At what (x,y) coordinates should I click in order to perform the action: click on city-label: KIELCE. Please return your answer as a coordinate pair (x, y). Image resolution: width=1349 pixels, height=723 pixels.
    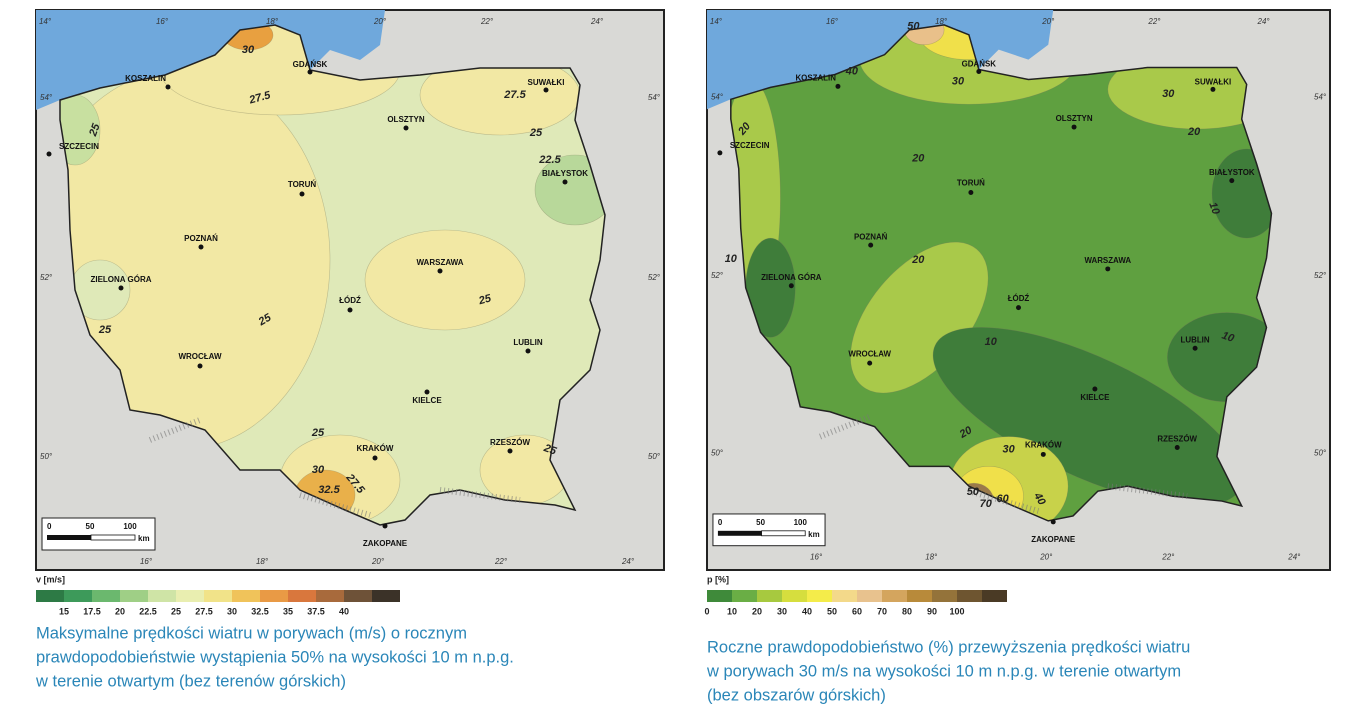
    Looking at the image, I should click on (427, 400).